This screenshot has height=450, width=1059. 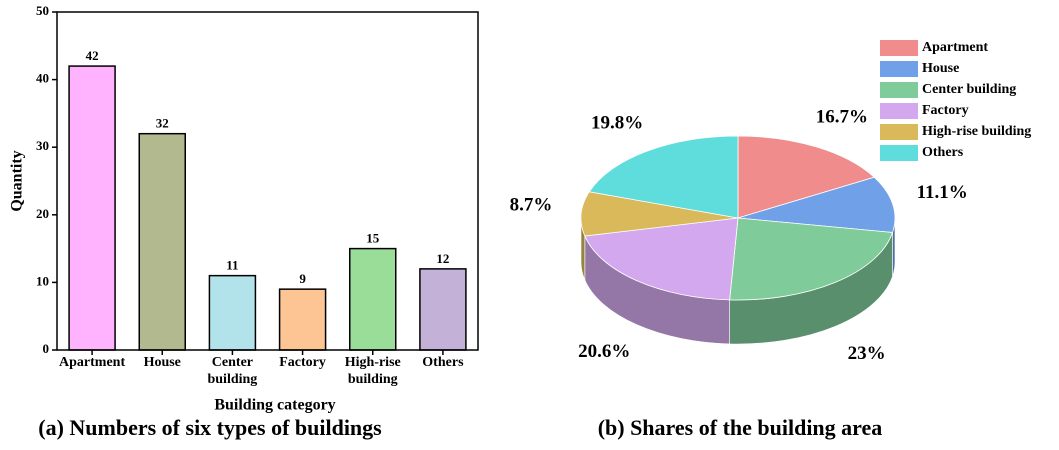 What do you see at coordinates (302, 278) in the screenshot?
I see `data-label: 9` at bounding box center [302, 278].